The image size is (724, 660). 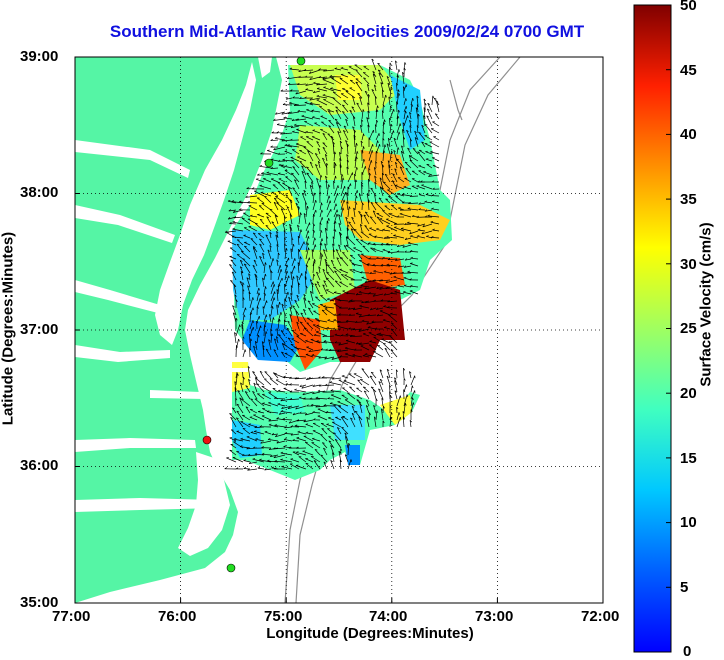 I want to click on x-tick-label: 72:00, so click(x=600, y=616).